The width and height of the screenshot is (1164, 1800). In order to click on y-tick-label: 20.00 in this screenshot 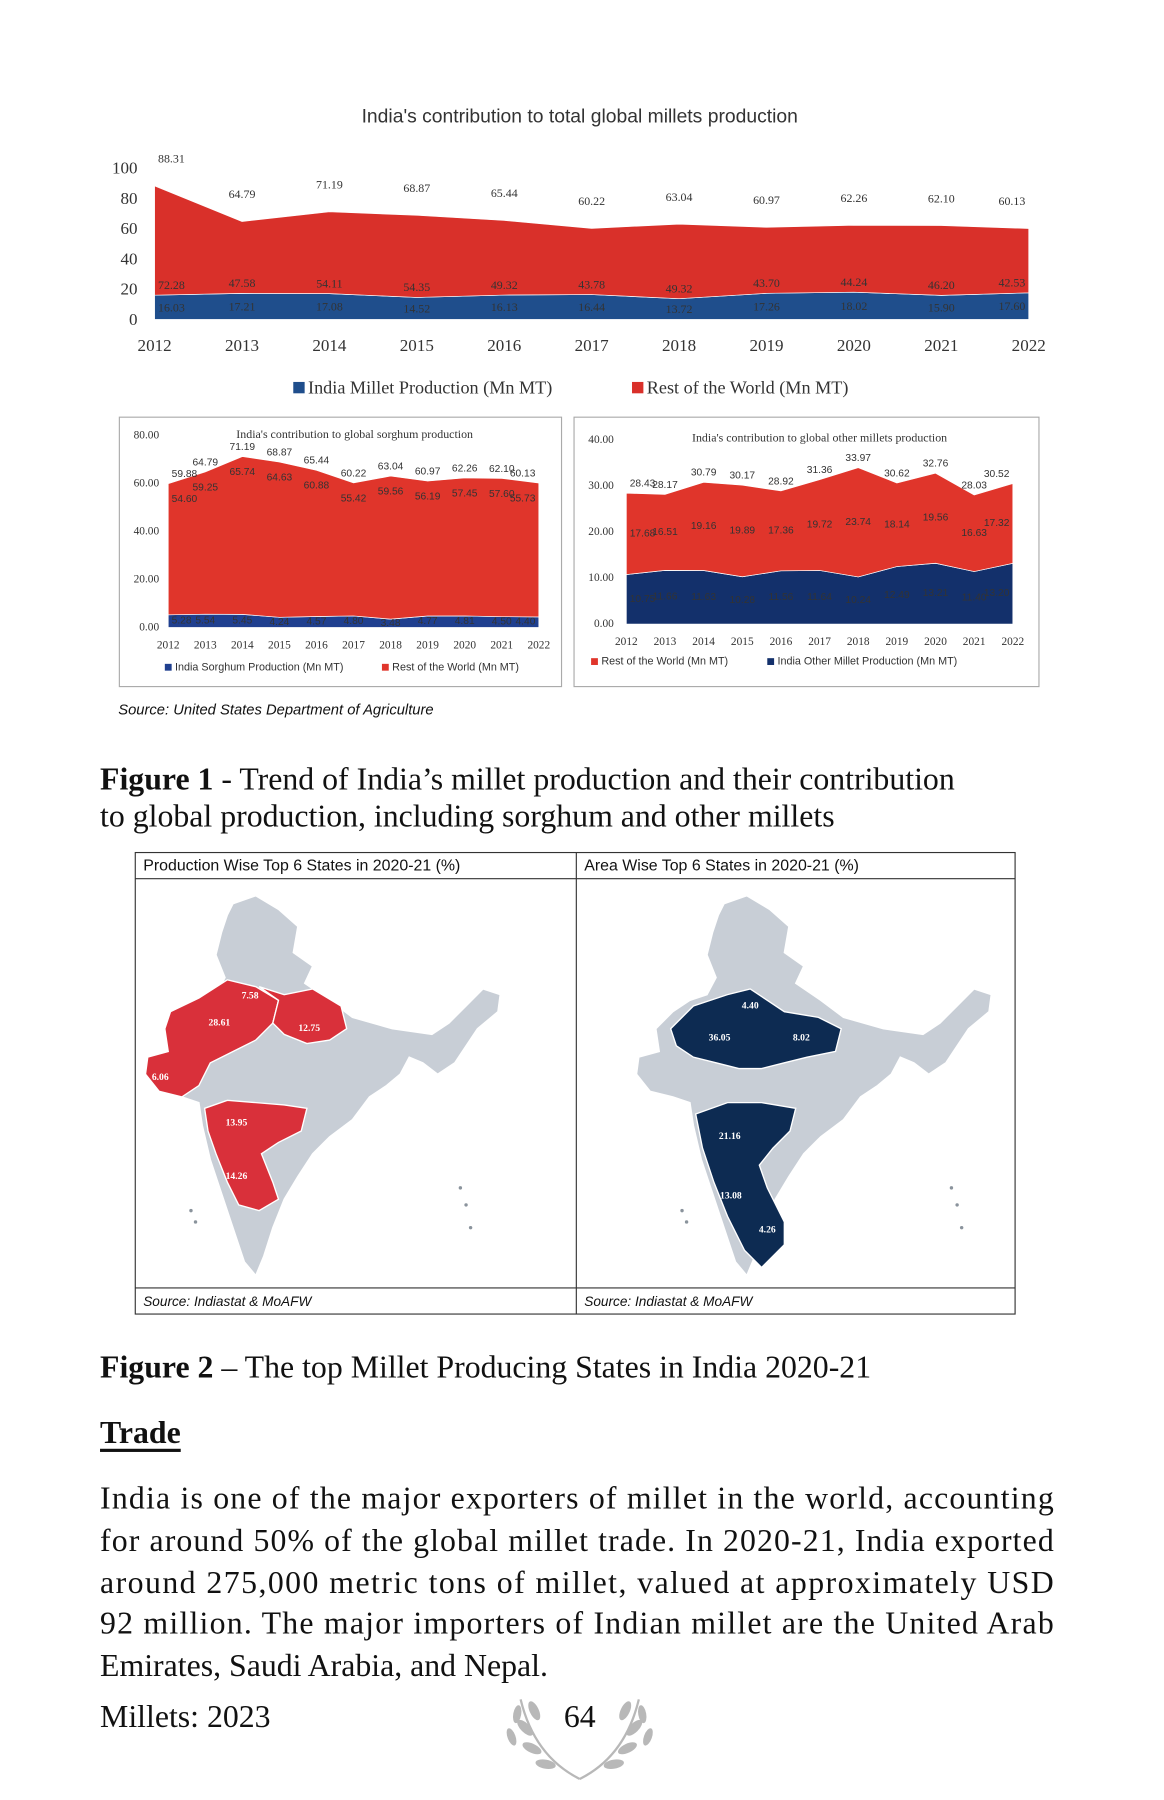, I will do `click(147, 579)`.